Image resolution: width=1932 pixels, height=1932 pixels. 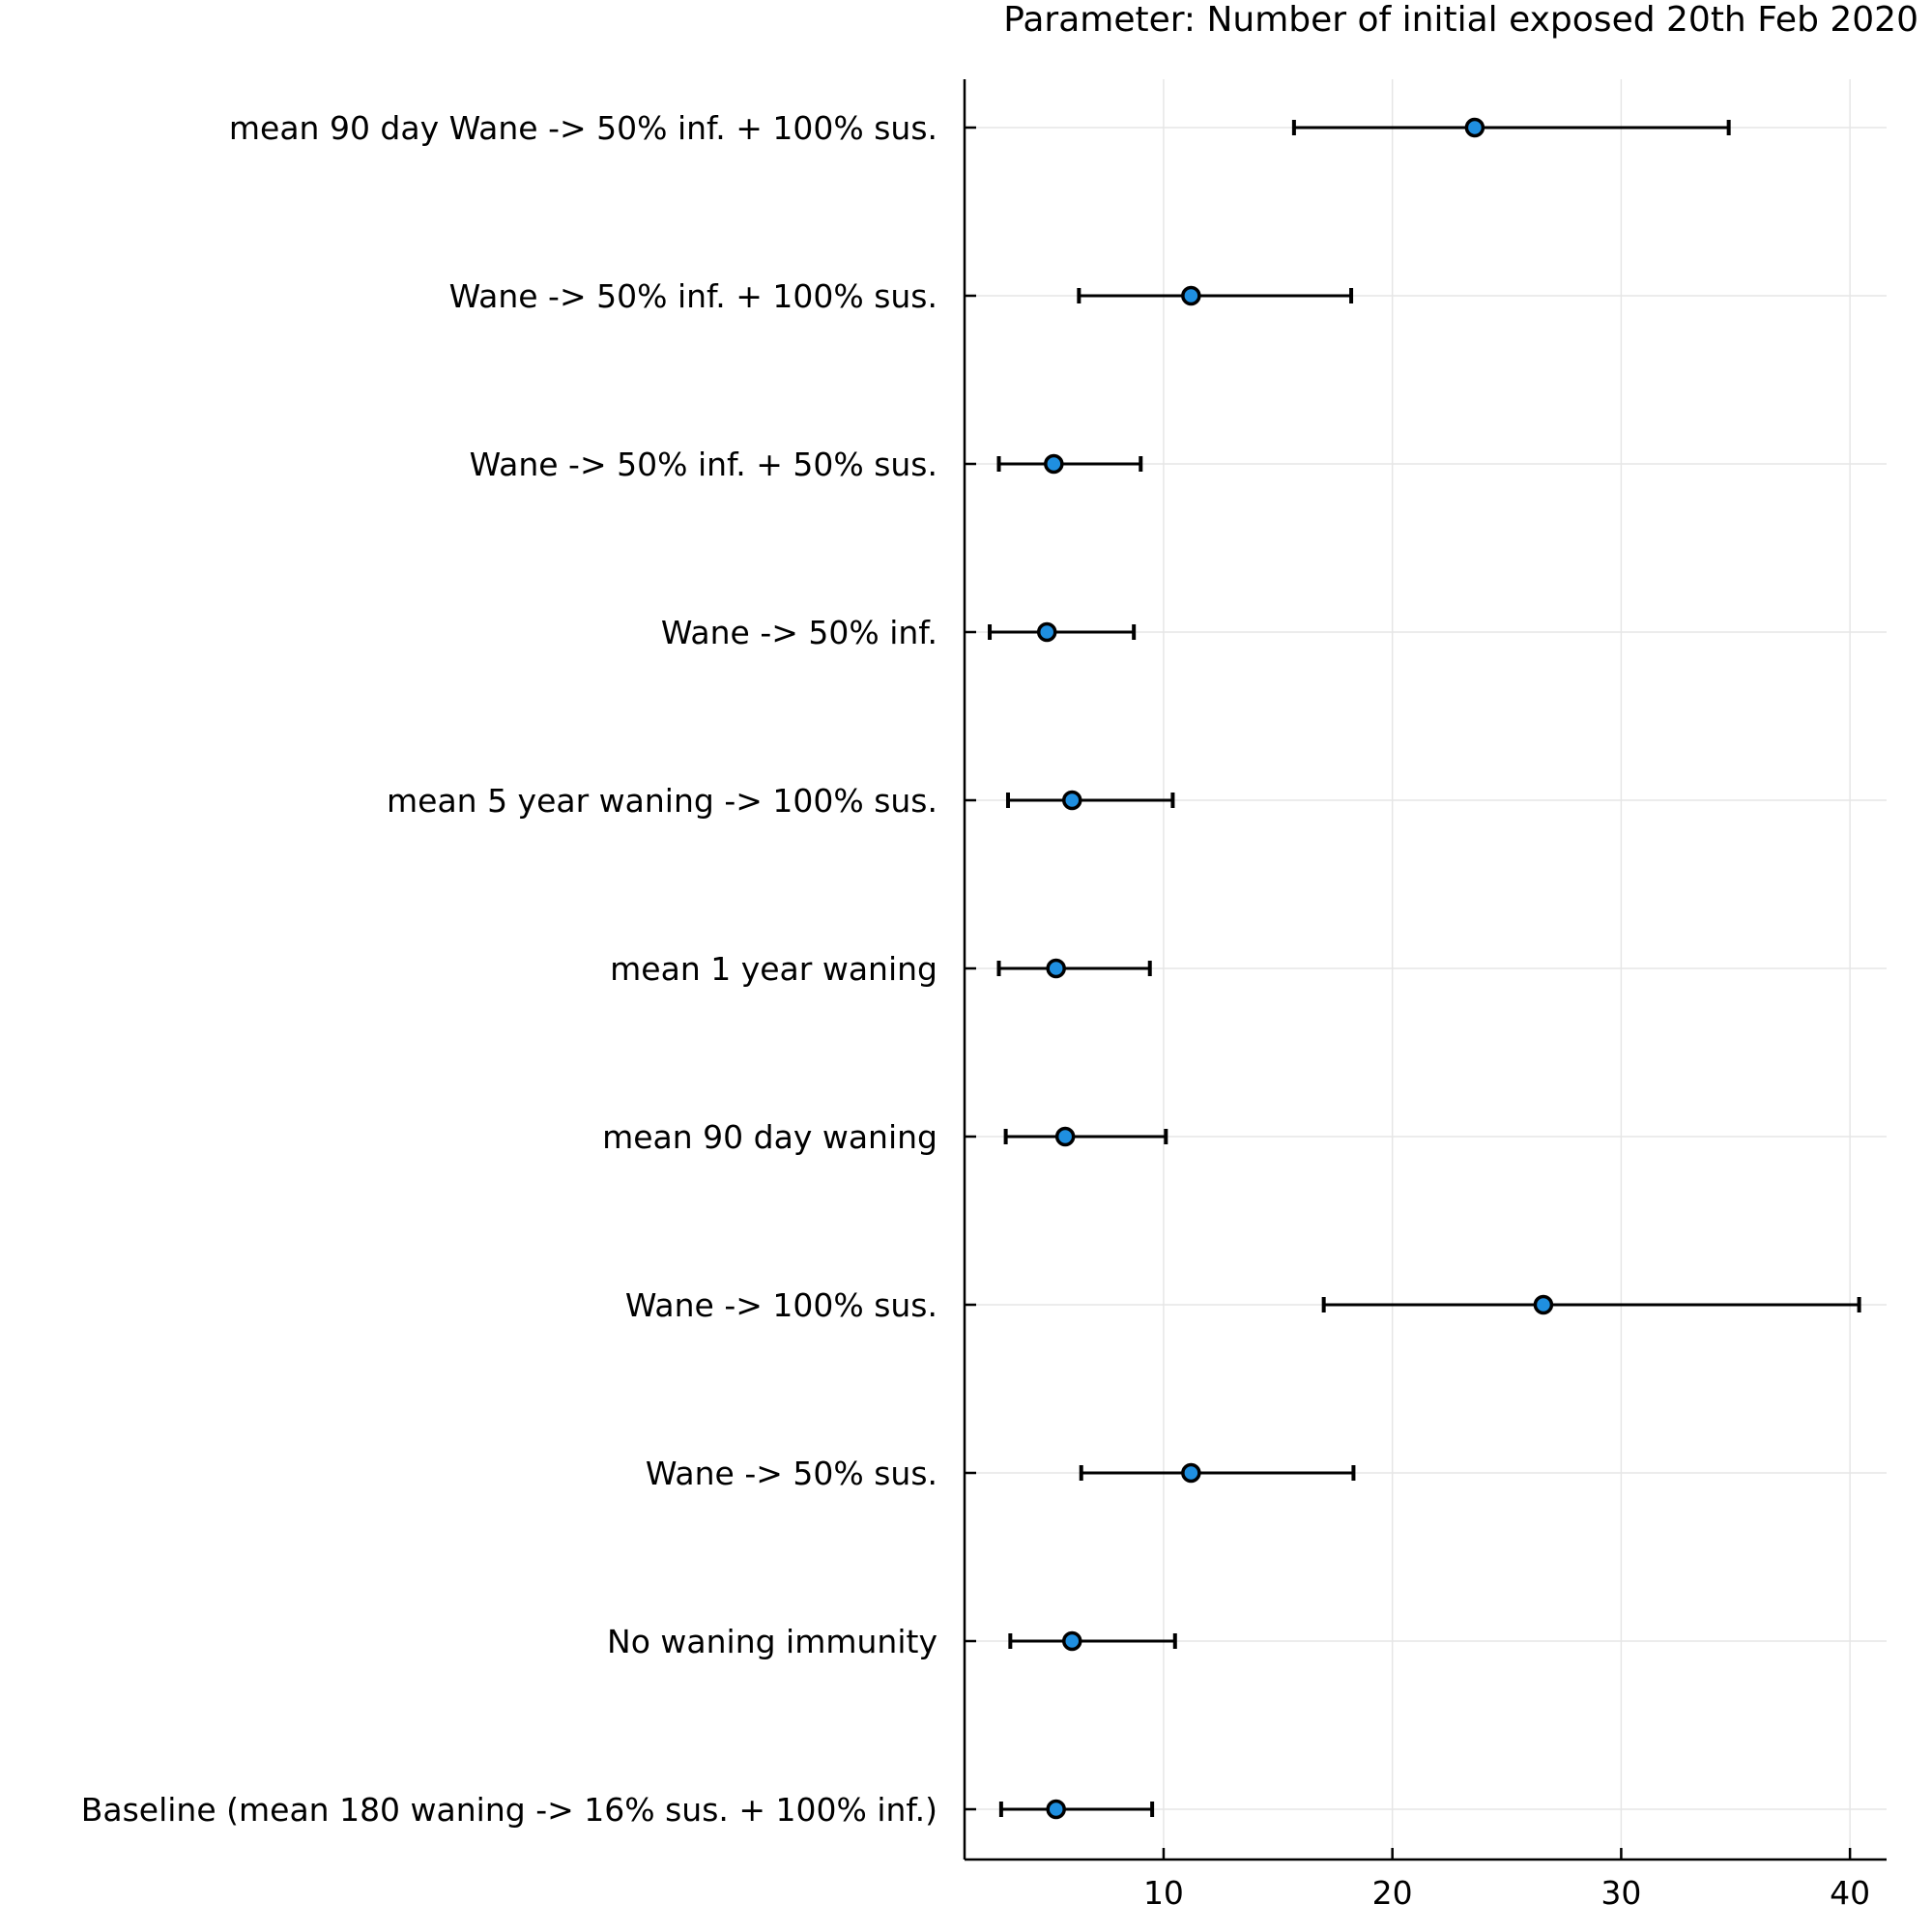 What do you see at coordinates (583, 128) in the screenshot?
I see `category-label: mean 90 day Wane -> 50% inf. + 100% sus.` at bounding box center [583, 128].